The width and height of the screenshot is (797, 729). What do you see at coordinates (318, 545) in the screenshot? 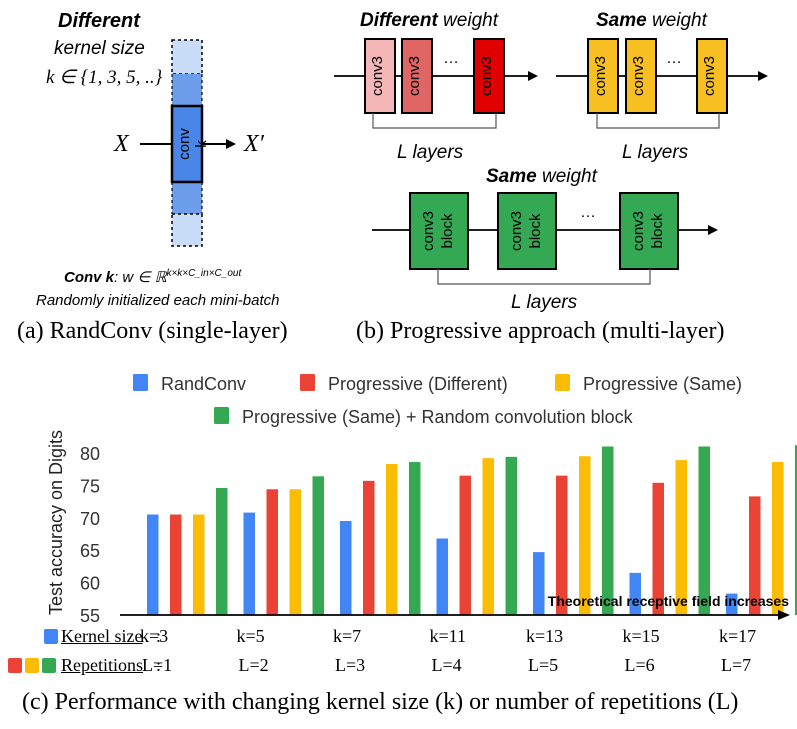
I see `bar-s4-c2` at bounding box center [318, 545].